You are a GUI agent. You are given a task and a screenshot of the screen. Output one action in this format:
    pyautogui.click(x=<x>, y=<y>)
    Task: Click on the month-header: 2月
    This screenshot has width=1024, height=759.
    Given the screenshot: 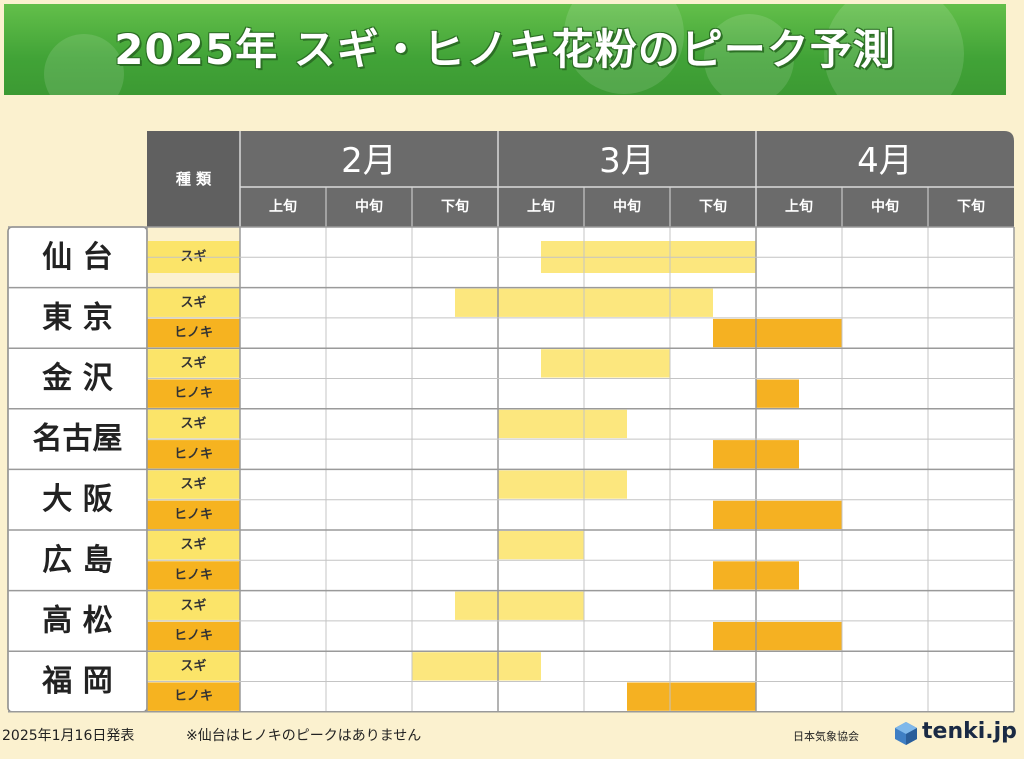 What is the action you would take?
    pyautogui.click(x=369, y=161)
    